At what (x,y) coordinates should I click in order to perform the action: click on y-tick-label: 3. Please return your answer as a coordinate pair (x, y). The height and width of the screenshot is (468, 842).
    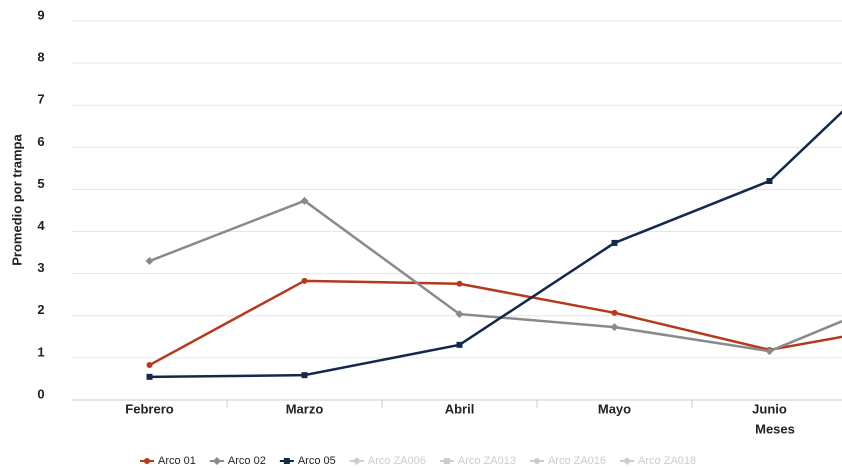
    Looking at the image, I should click on (40, 267).